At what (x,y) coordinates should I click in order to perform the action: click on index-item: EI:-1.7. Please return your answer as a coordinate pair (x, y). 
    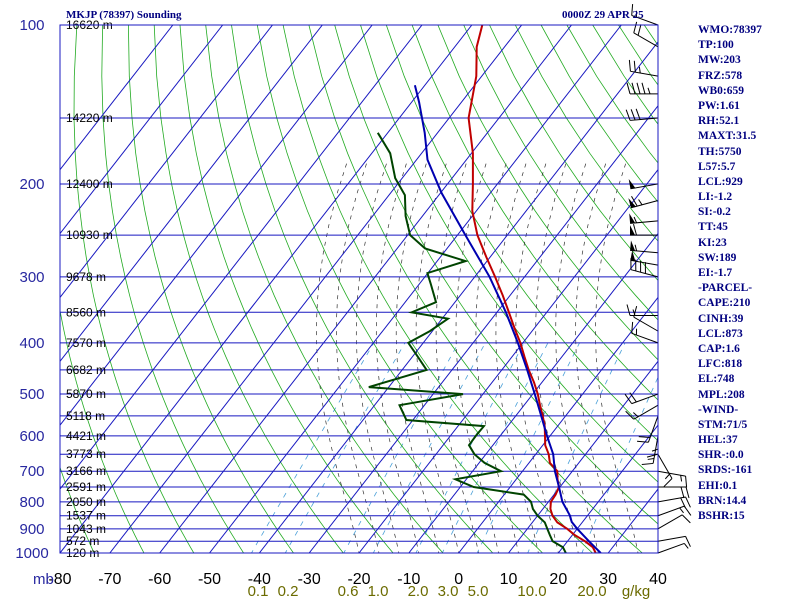
    Looking at the image, I should click on (715, 273).